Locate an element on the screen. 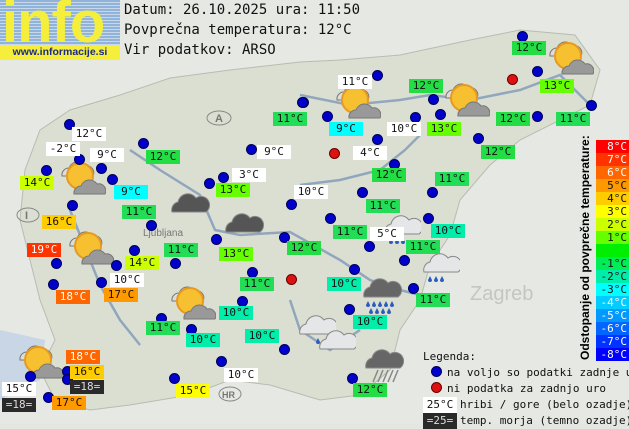 This screenshot has height=429, width=629. station-temperature-label: 5°C is located at coordinates (387, 234).